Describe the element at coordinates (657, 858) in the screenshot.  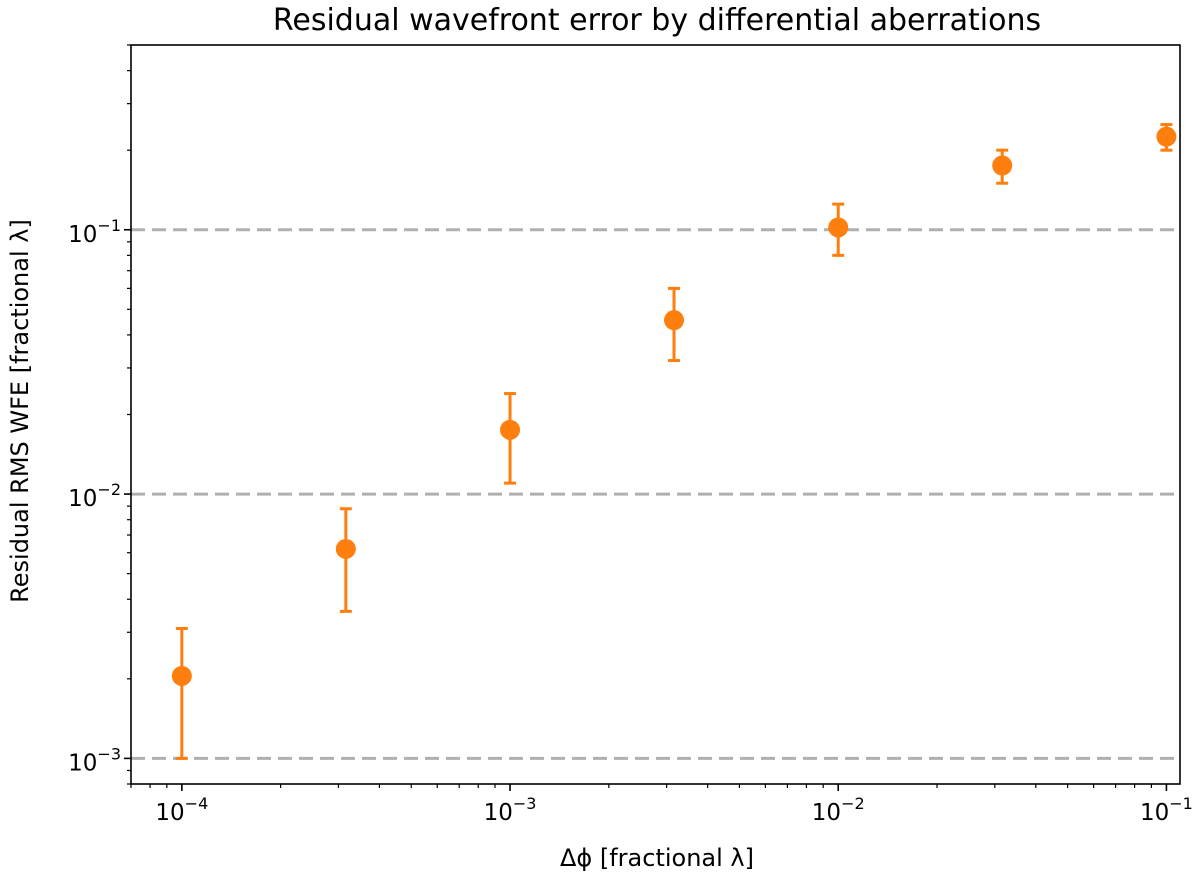
I see `x-axis-label: Δϕ [fractional λ]` at that location.